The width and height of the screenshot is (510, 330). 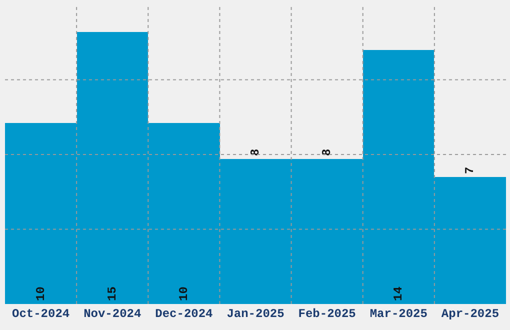 I want to click on x-tick-label: Oct-2024, so click(x=41, y=314).